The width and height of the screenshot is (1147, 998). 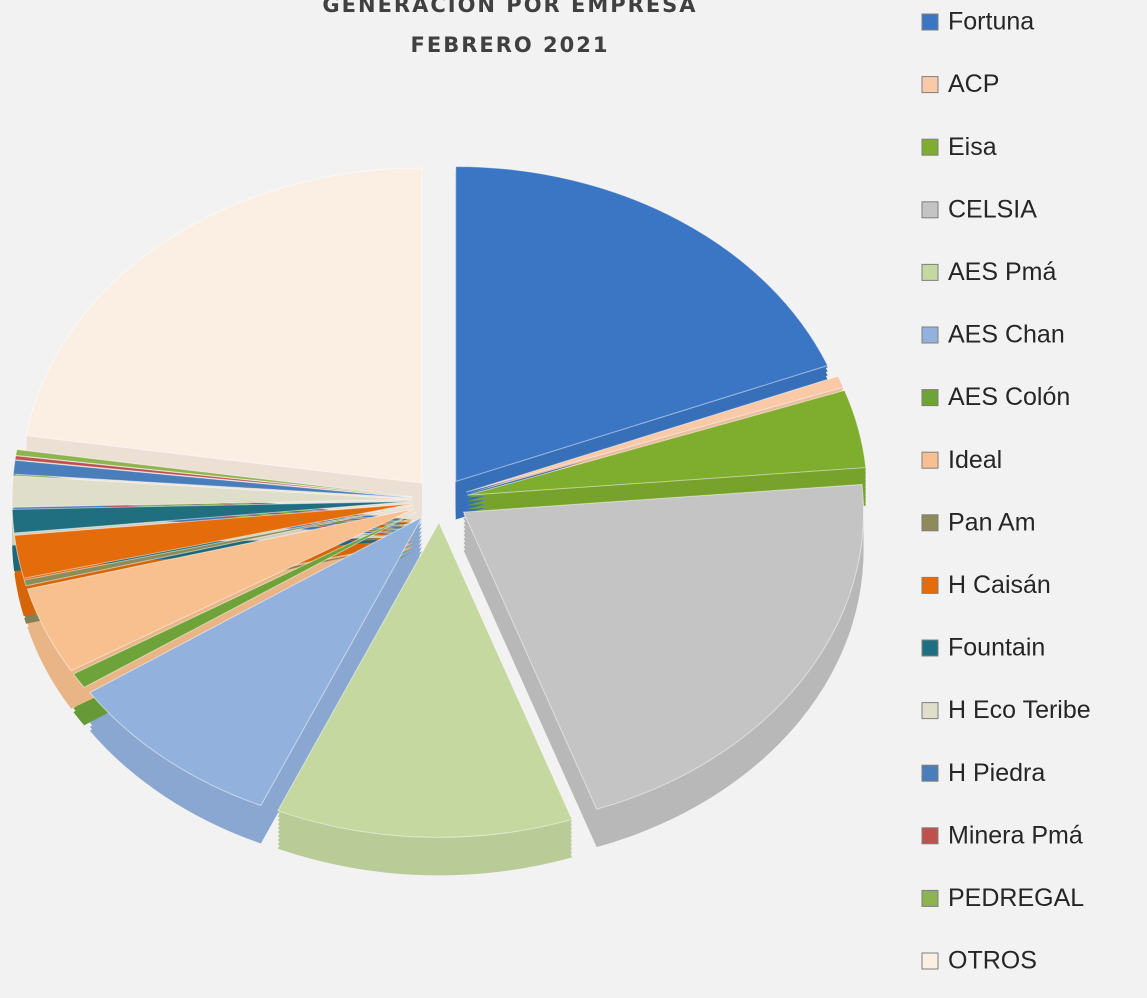 What do you see at coordinates (975, 460) in the screenshot?
I see `legend-label: Ideal` at bounding box center [975, 460].